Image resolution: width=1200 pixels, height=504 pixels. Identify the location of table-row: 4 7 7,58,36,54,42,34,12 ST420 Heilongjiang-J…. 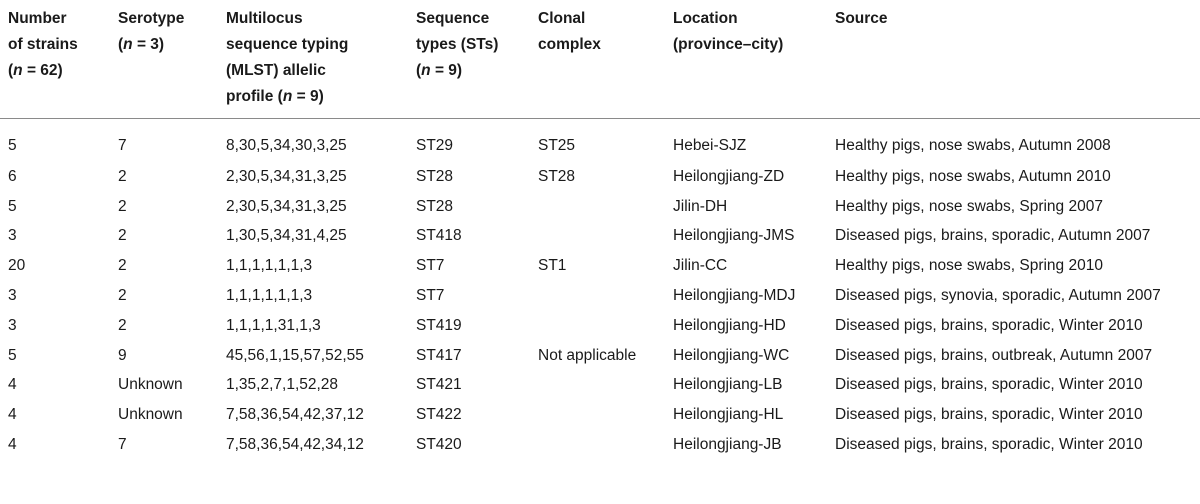
(600, 445).